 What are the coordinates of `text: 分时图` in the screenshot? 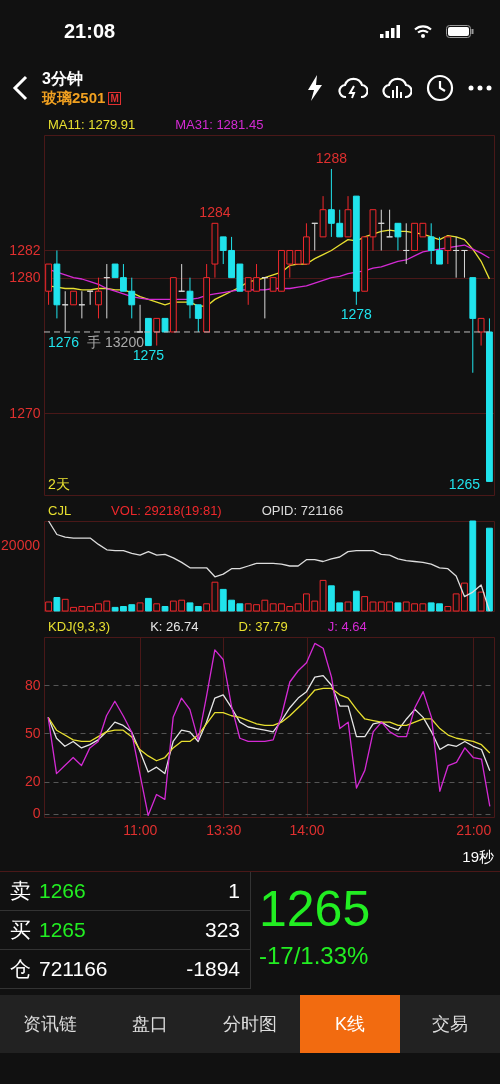 It's located at (250, 1024).